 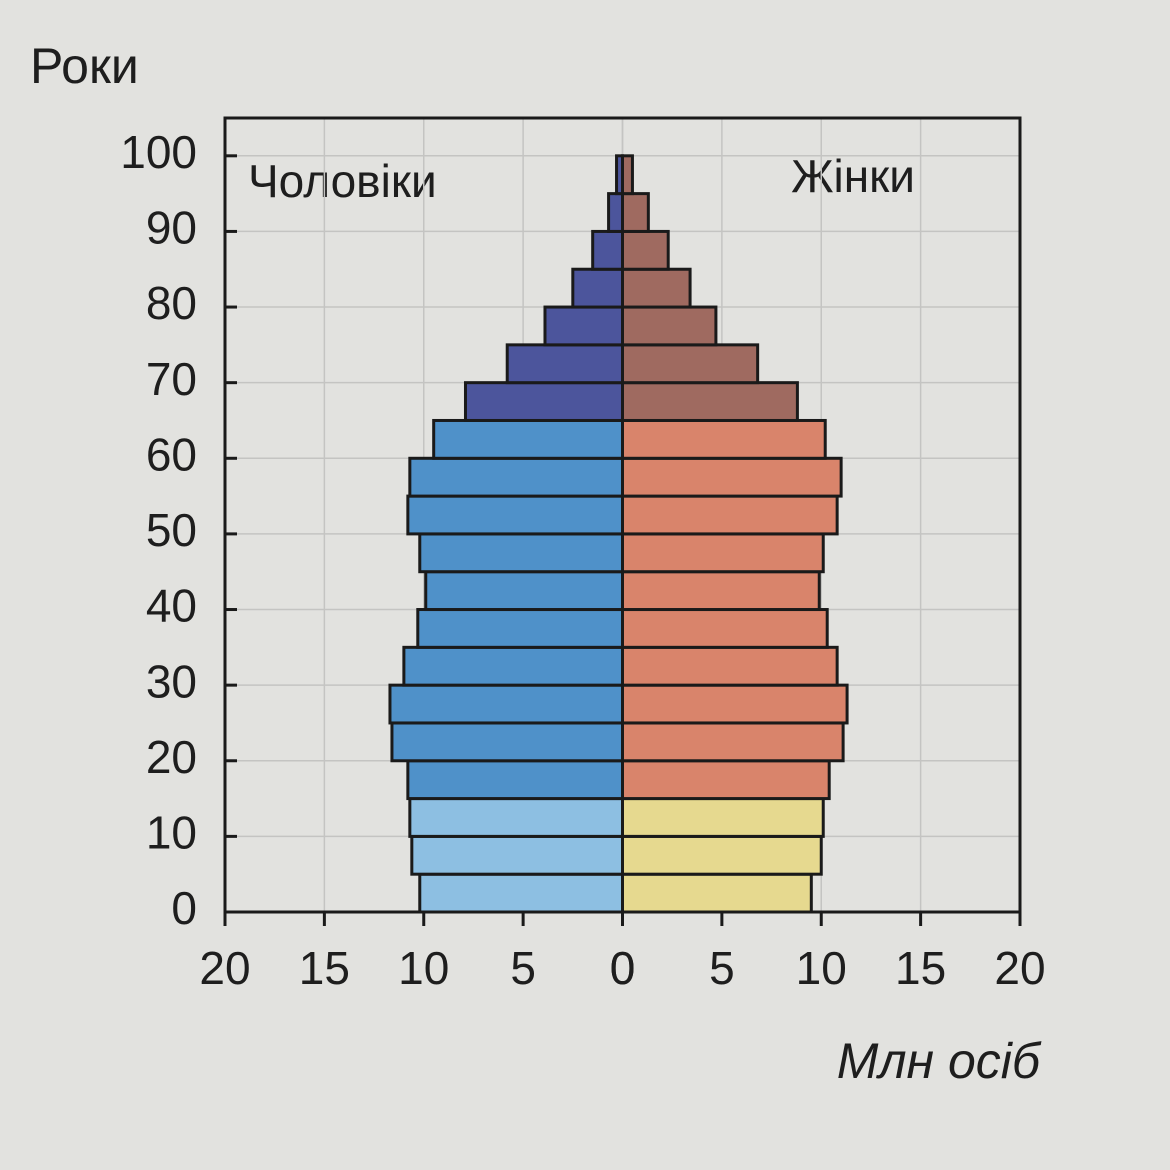 I want to click on y-tick-label: 90, so click(x=171, y=228).